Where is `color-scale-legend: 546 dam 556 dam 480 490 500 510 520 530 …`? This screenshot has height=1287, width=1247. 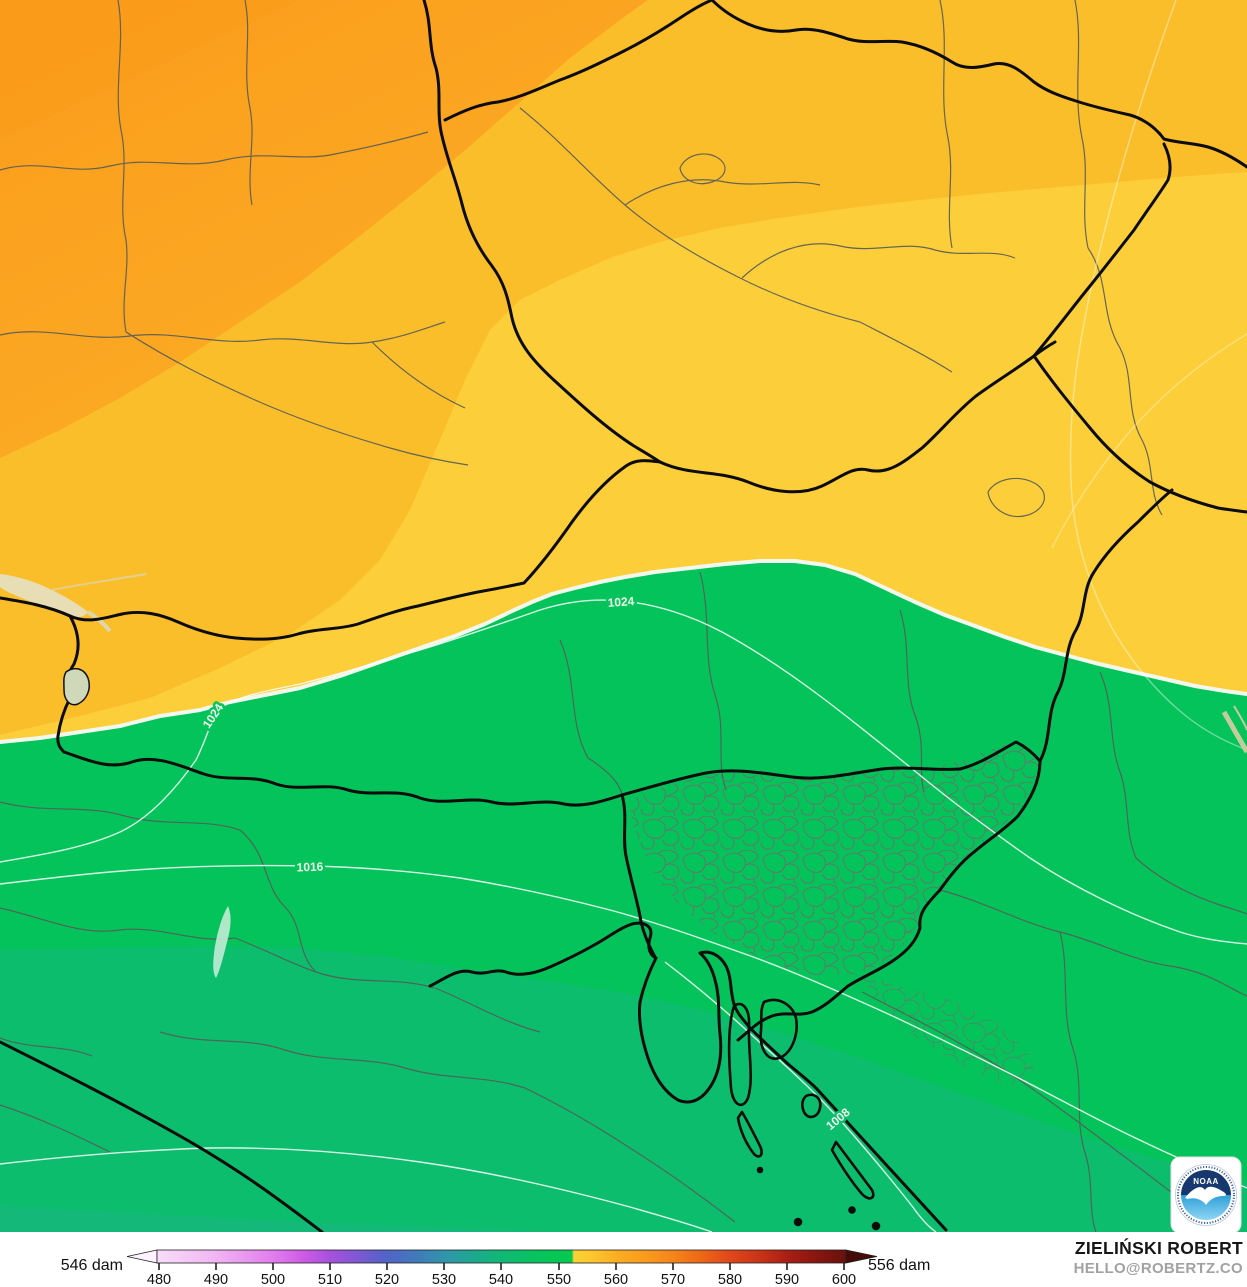
color-scale-legend: 546 dam 556 dam 480 490 500 510 520 530 … is located at coordinates (495, 1268).